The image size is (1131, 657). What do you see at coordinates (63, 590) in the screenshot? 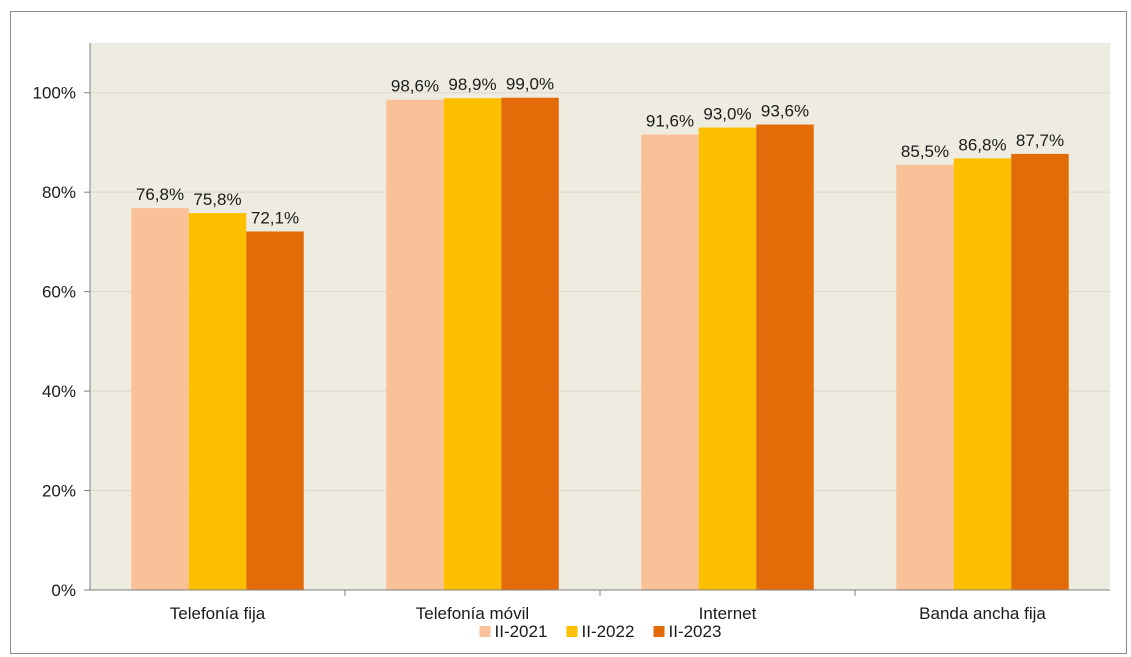
I see `y-tick-label: 0%` at bounding box center [63, 590].